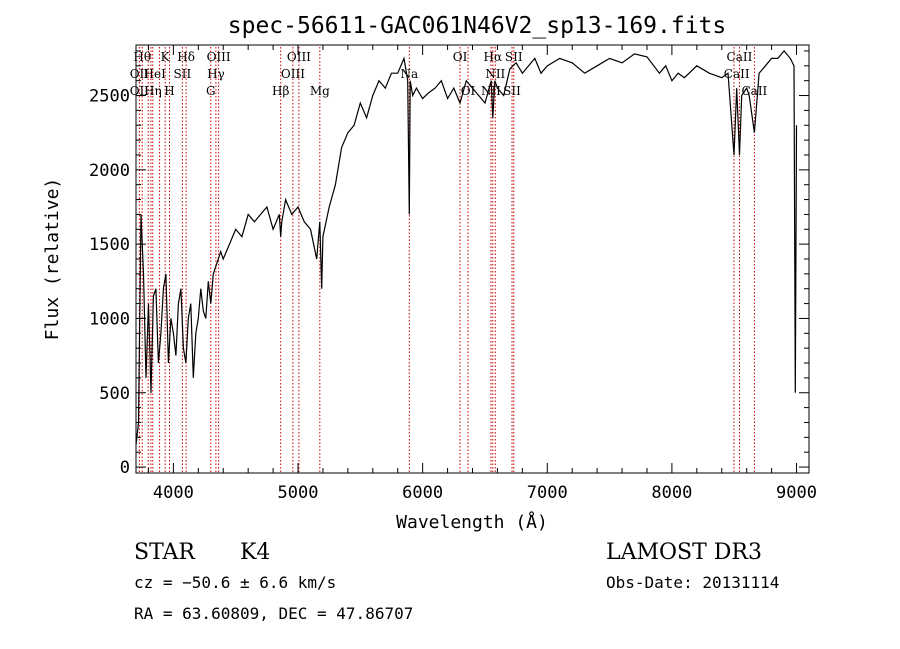 This screenshot has width=900, height=649. Describe the element at coordinates (477, 26) in the screenshot. I see `chart-title: spec-56611-GAC061N46V2_sp13-169.fits` at that location.